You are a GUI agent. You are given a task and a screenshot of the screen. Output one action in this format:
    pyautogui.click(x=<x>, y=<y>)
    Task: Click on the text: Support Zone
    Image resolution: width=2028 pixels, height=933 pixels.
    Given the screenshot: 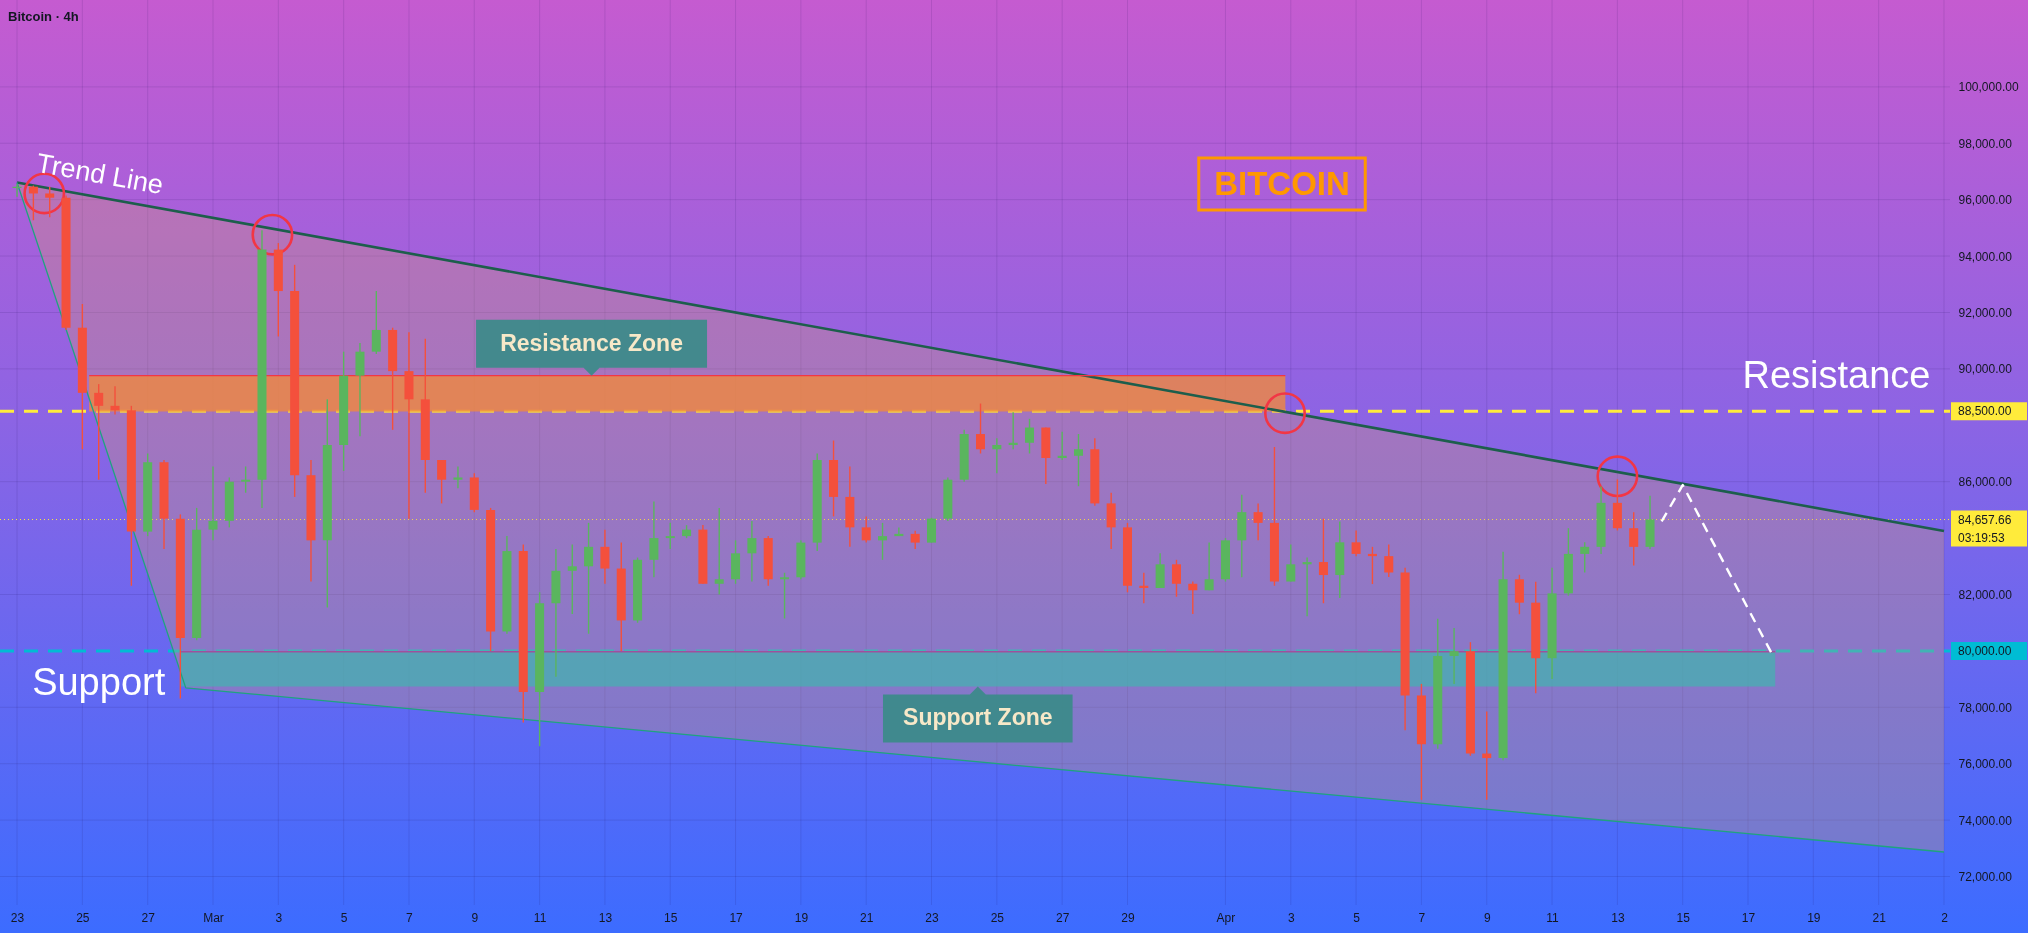 What is the action you would take?
    pyautogui.click(x=978, y=717)
    